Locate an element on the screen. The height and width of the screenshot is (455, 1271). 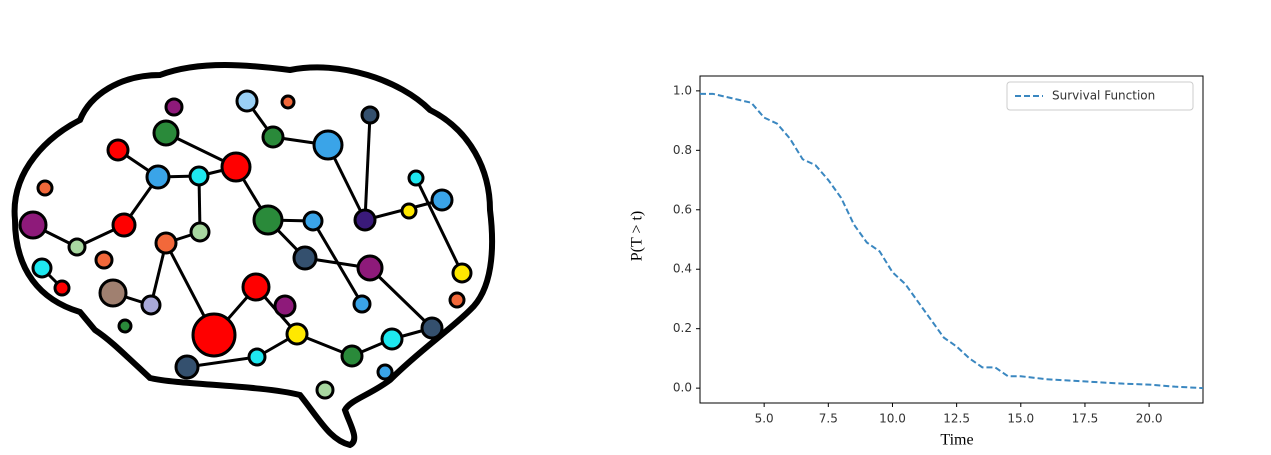
y-tick-label: 0.8 is located at coordinates (682, 150).